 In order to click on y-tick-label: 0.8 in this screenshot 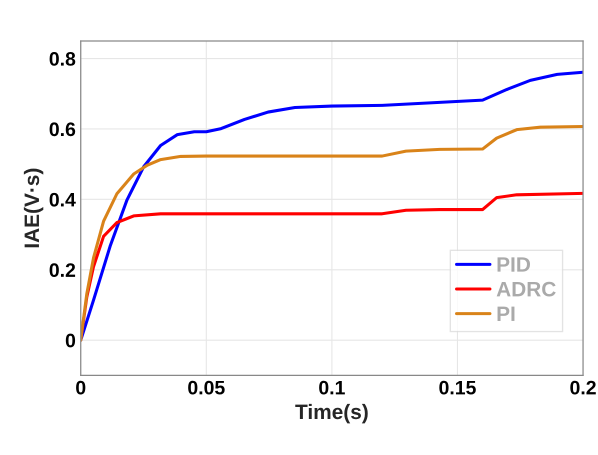, I will do `click(63, 59)`.